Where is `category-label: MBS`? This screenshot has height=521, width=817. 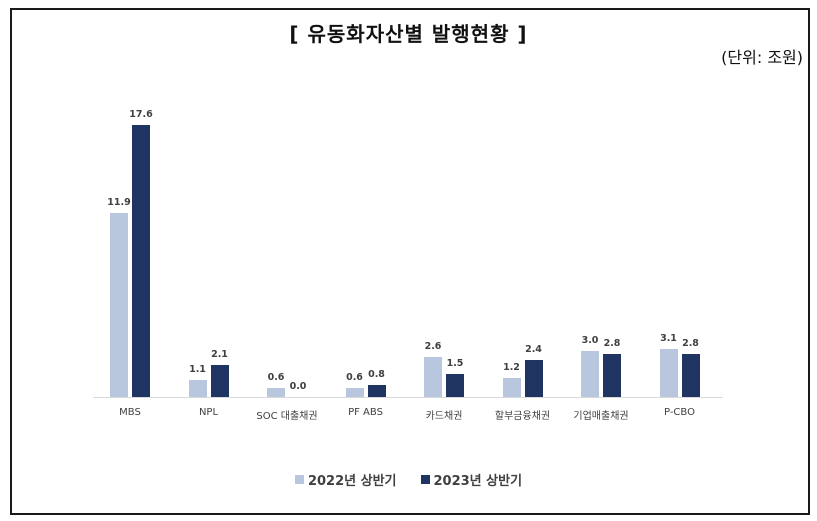
category-label: MBS is located at coordinates (130, 412).